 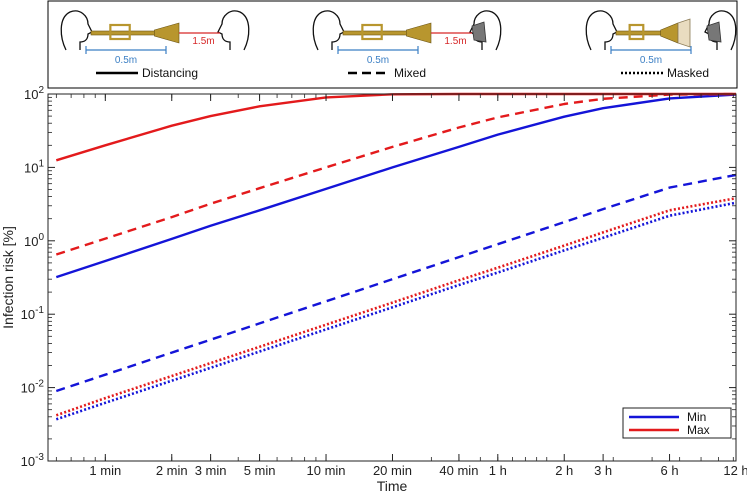 What do you see at coordinates (661, 45) in the screenshot?
I see `scene-masked: 0.5m Masked` at bounding box center [661, 45].